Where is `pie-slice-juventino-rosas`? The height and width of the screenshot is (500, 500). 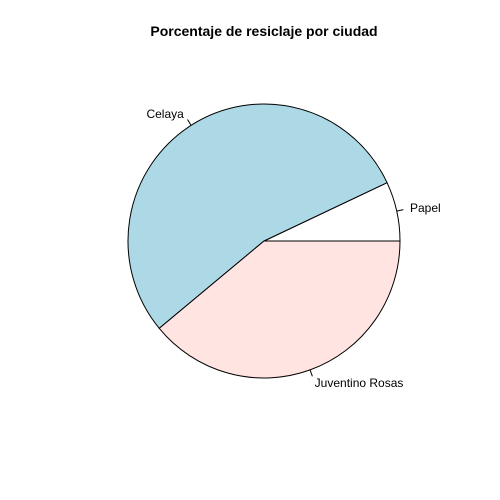
pie-slice-juventino-rosas is located at coordinates (279, 309).